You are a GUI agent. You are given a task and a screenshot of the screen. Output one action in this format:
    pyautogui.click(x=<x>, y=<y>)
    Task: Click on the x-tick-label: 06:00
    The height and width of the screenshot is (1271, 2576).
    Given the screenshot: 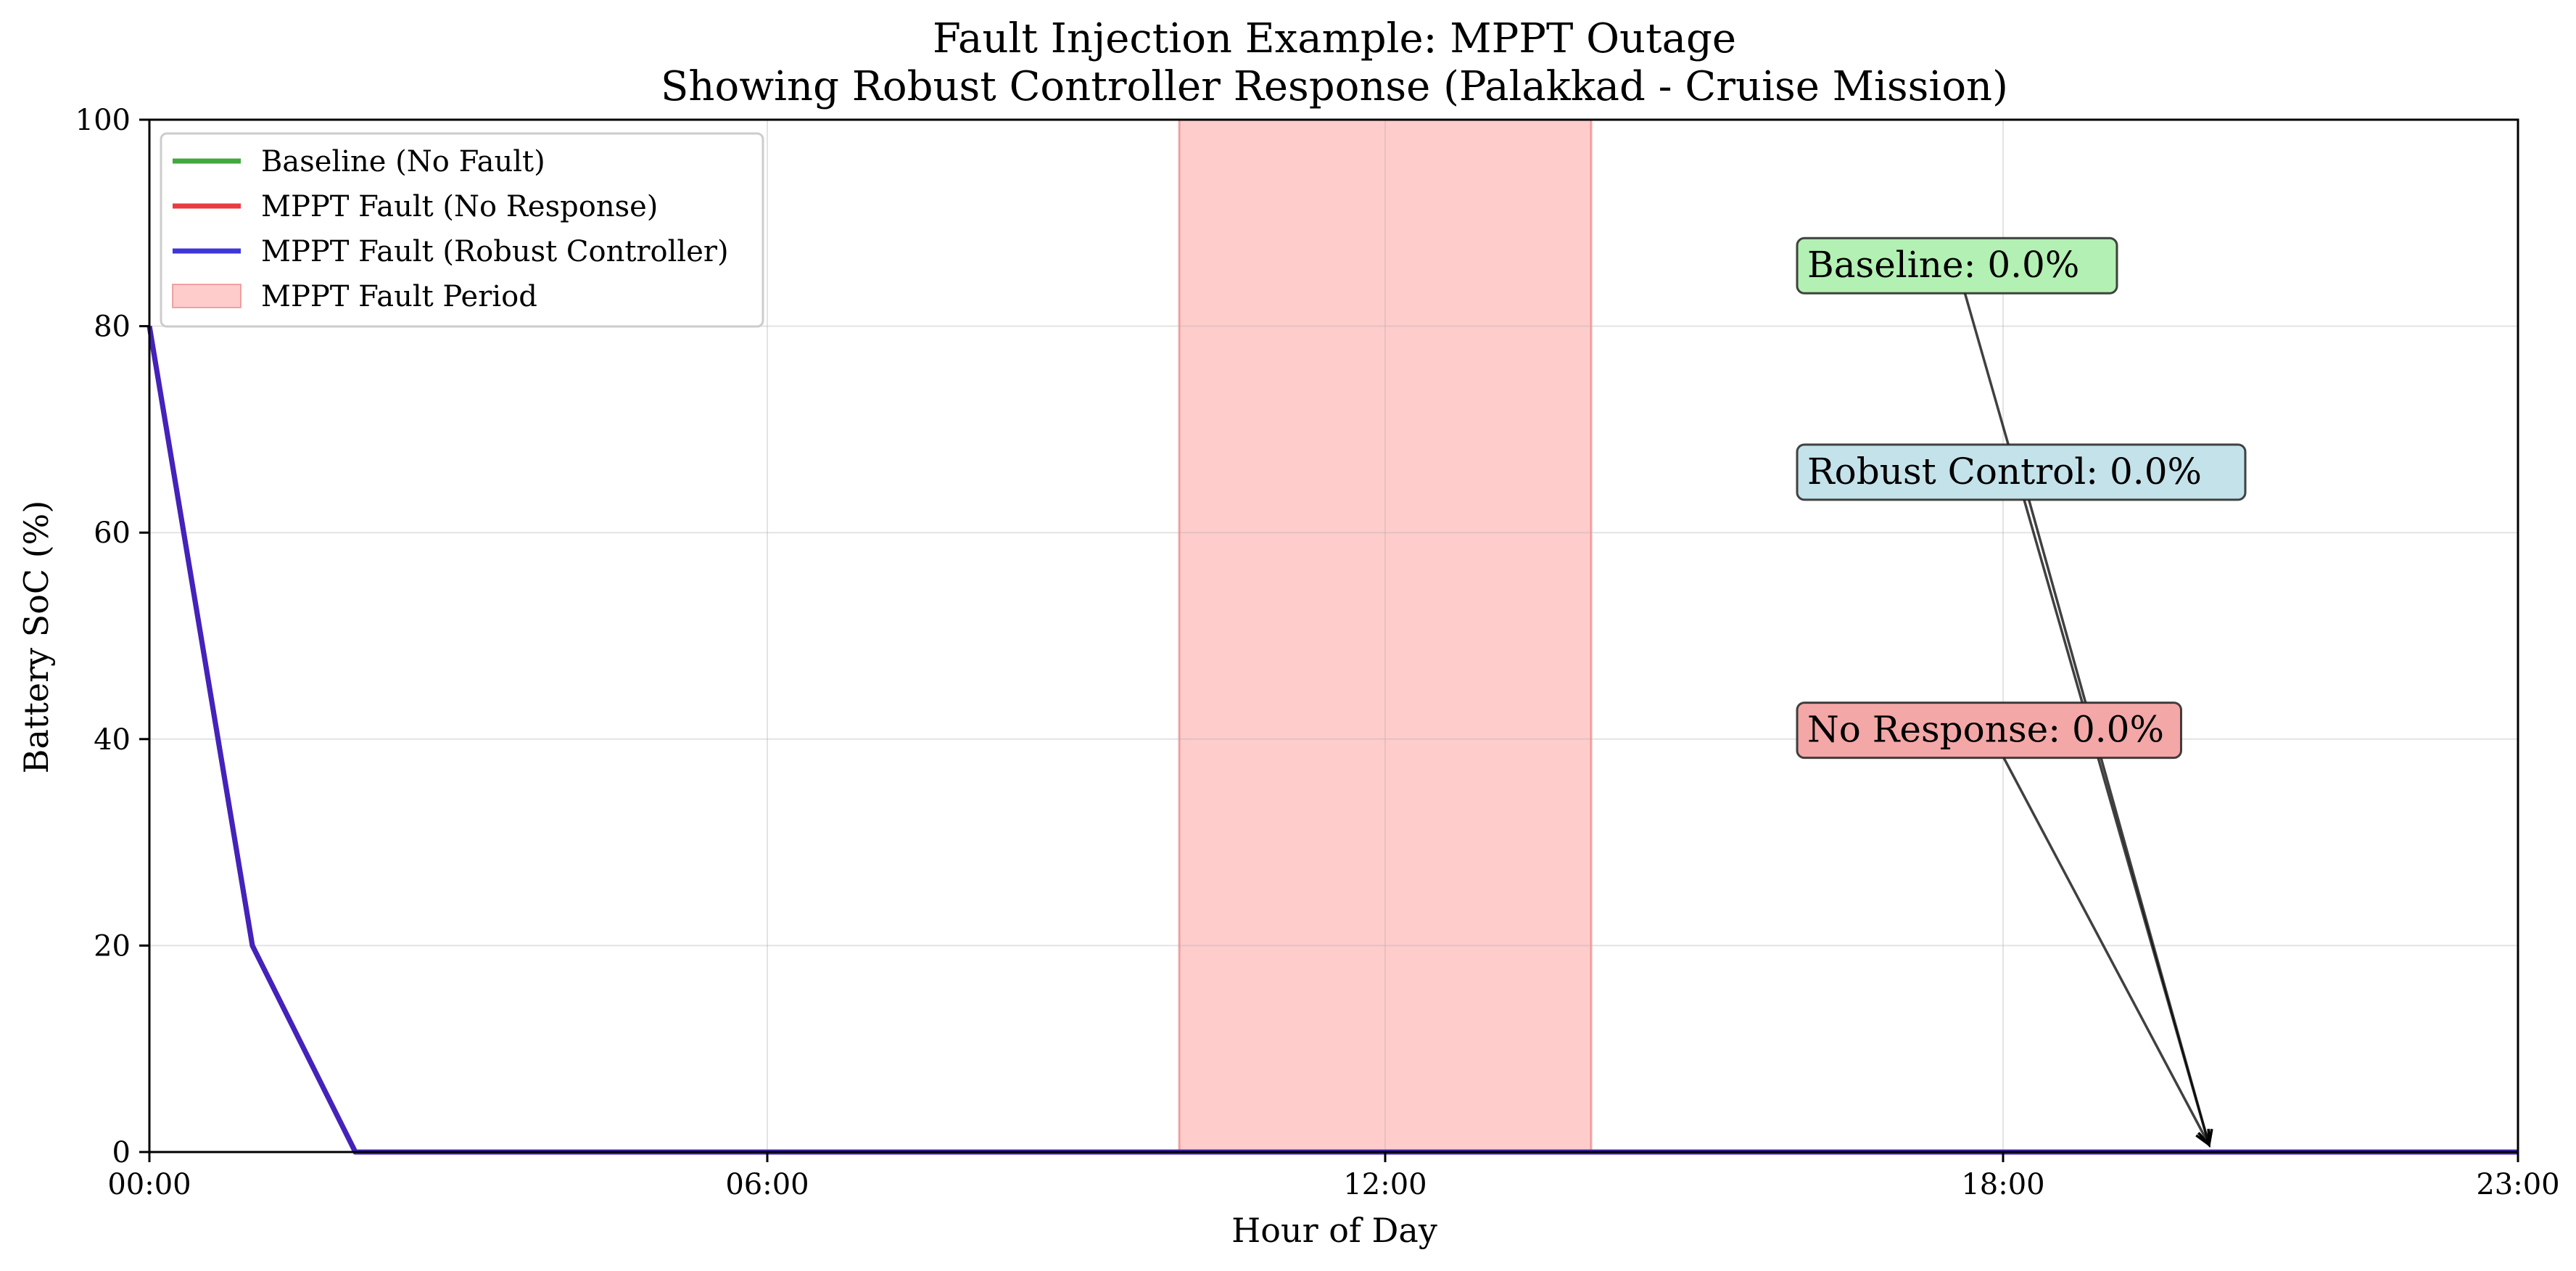 What is the action you would take?
    pyautogui.click(x=767, y=1184)
    